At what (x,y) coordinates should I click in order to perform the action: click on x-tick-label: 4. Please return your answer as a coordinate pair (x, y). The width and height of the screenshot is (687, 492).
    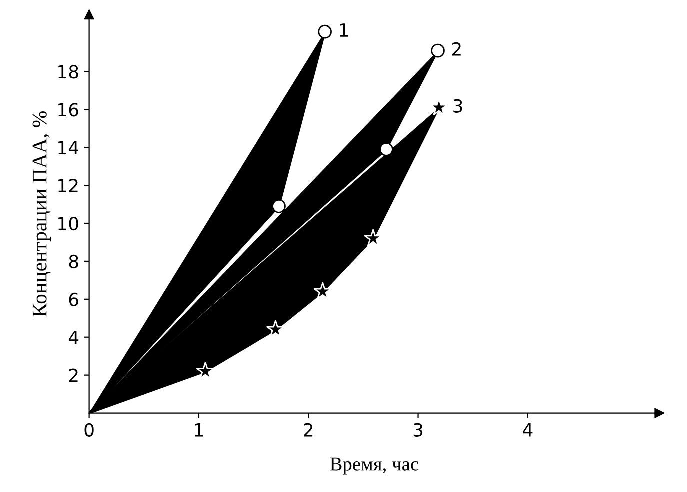
    Looking at the image, I should click on (528, 430).